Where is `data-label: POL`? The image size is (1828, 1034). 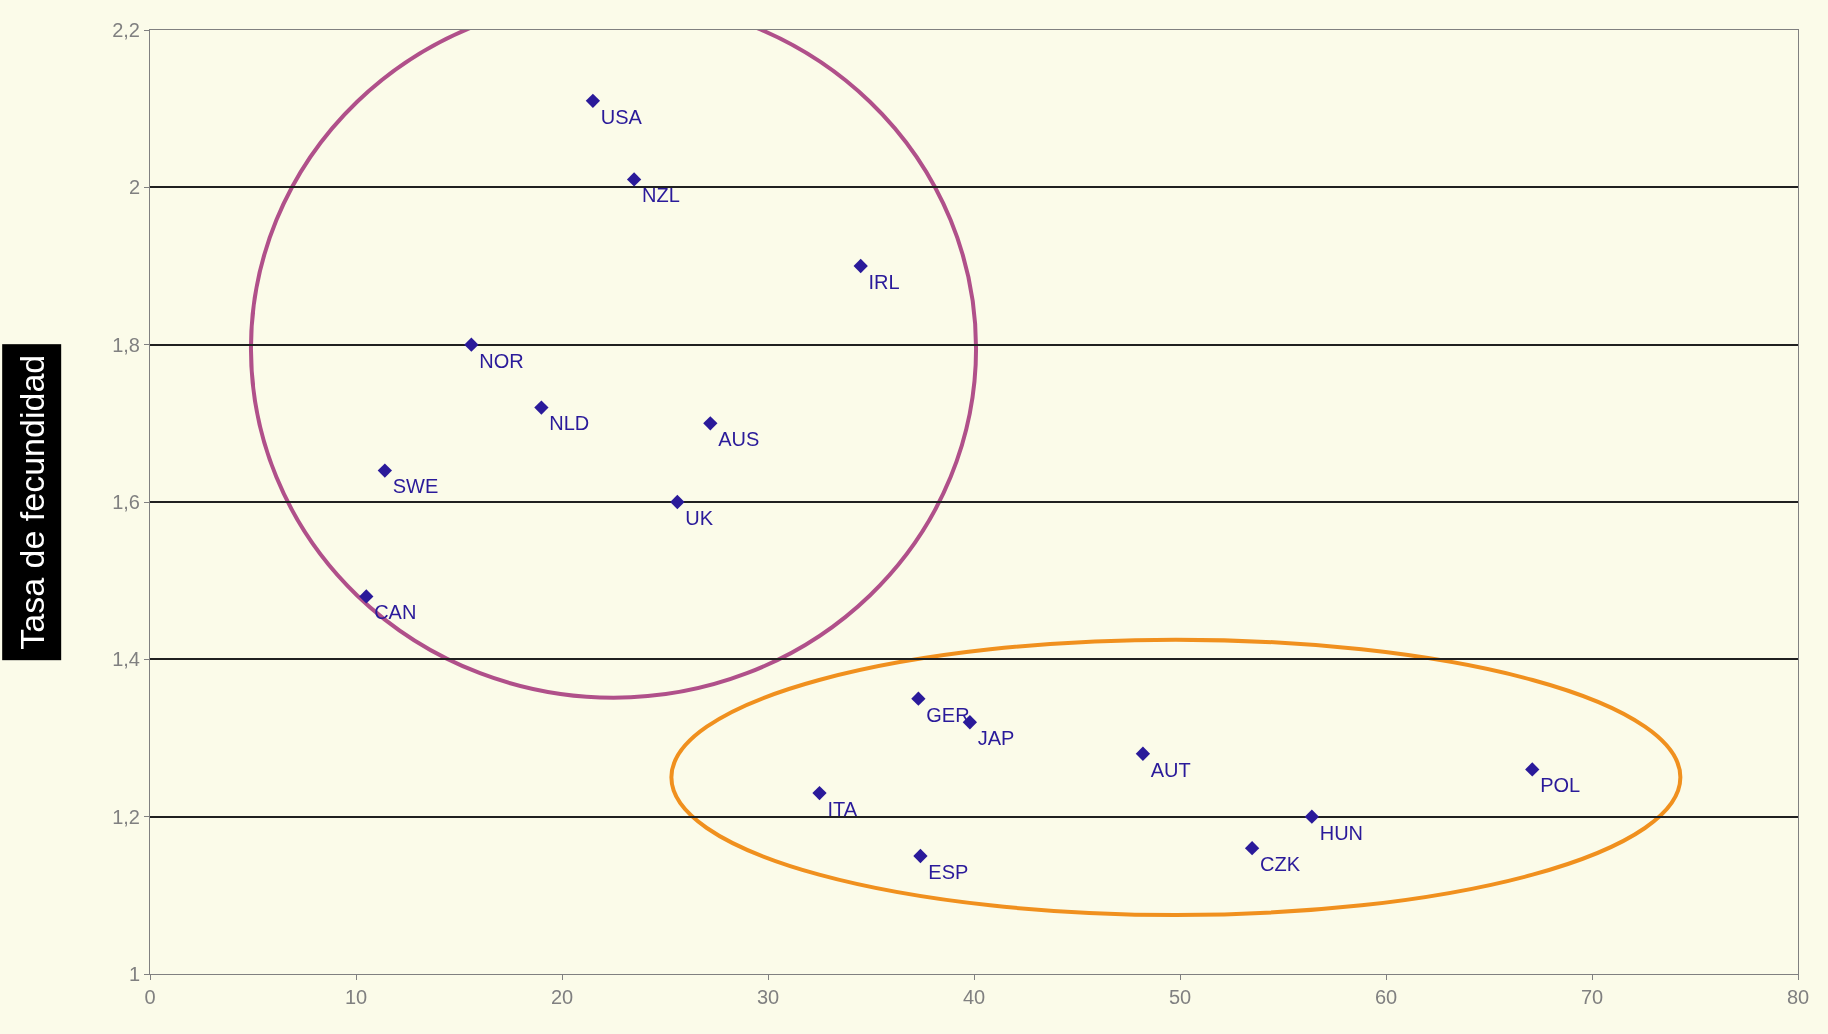
data-label: POL is located at coordinates (1560, 785).